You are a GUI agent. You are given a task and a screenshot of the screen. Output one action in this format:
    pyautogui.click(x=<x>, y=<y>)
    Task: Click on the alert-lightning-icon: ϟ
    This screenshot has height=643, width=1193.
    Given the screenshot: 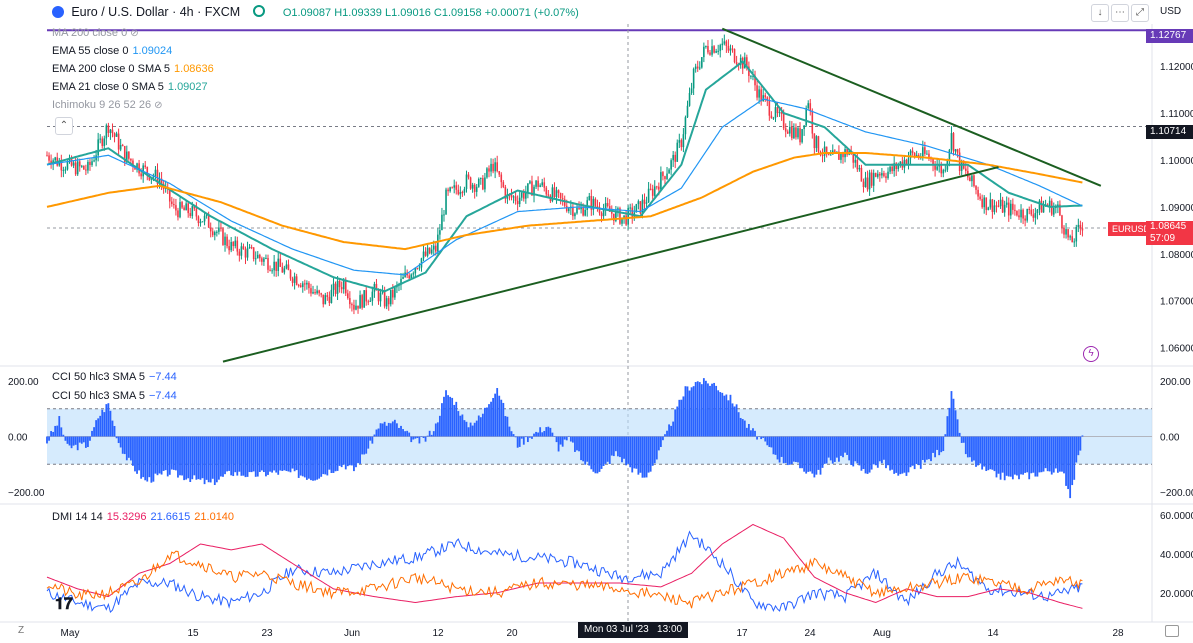 What is the action you would take?
    pyautogui.click(x=1091, y=354)
    